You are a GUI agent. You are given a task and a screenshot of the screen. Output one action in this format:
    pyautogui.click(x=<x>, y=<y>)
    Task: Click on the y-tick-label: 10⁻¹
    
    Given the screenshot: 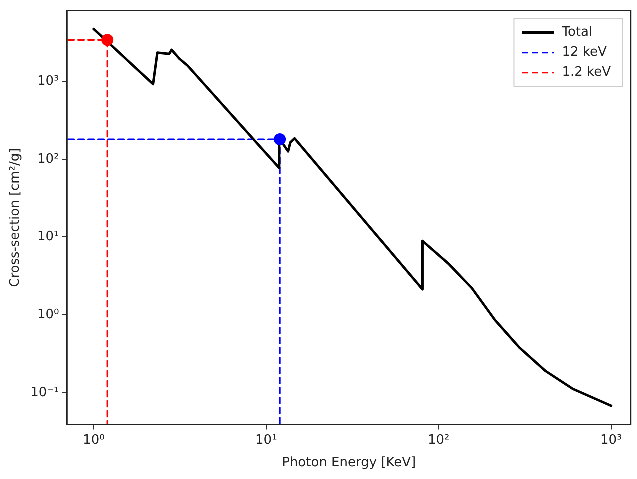 What is the action you would take?
    pyautogui.click(x=45, y=392)
    